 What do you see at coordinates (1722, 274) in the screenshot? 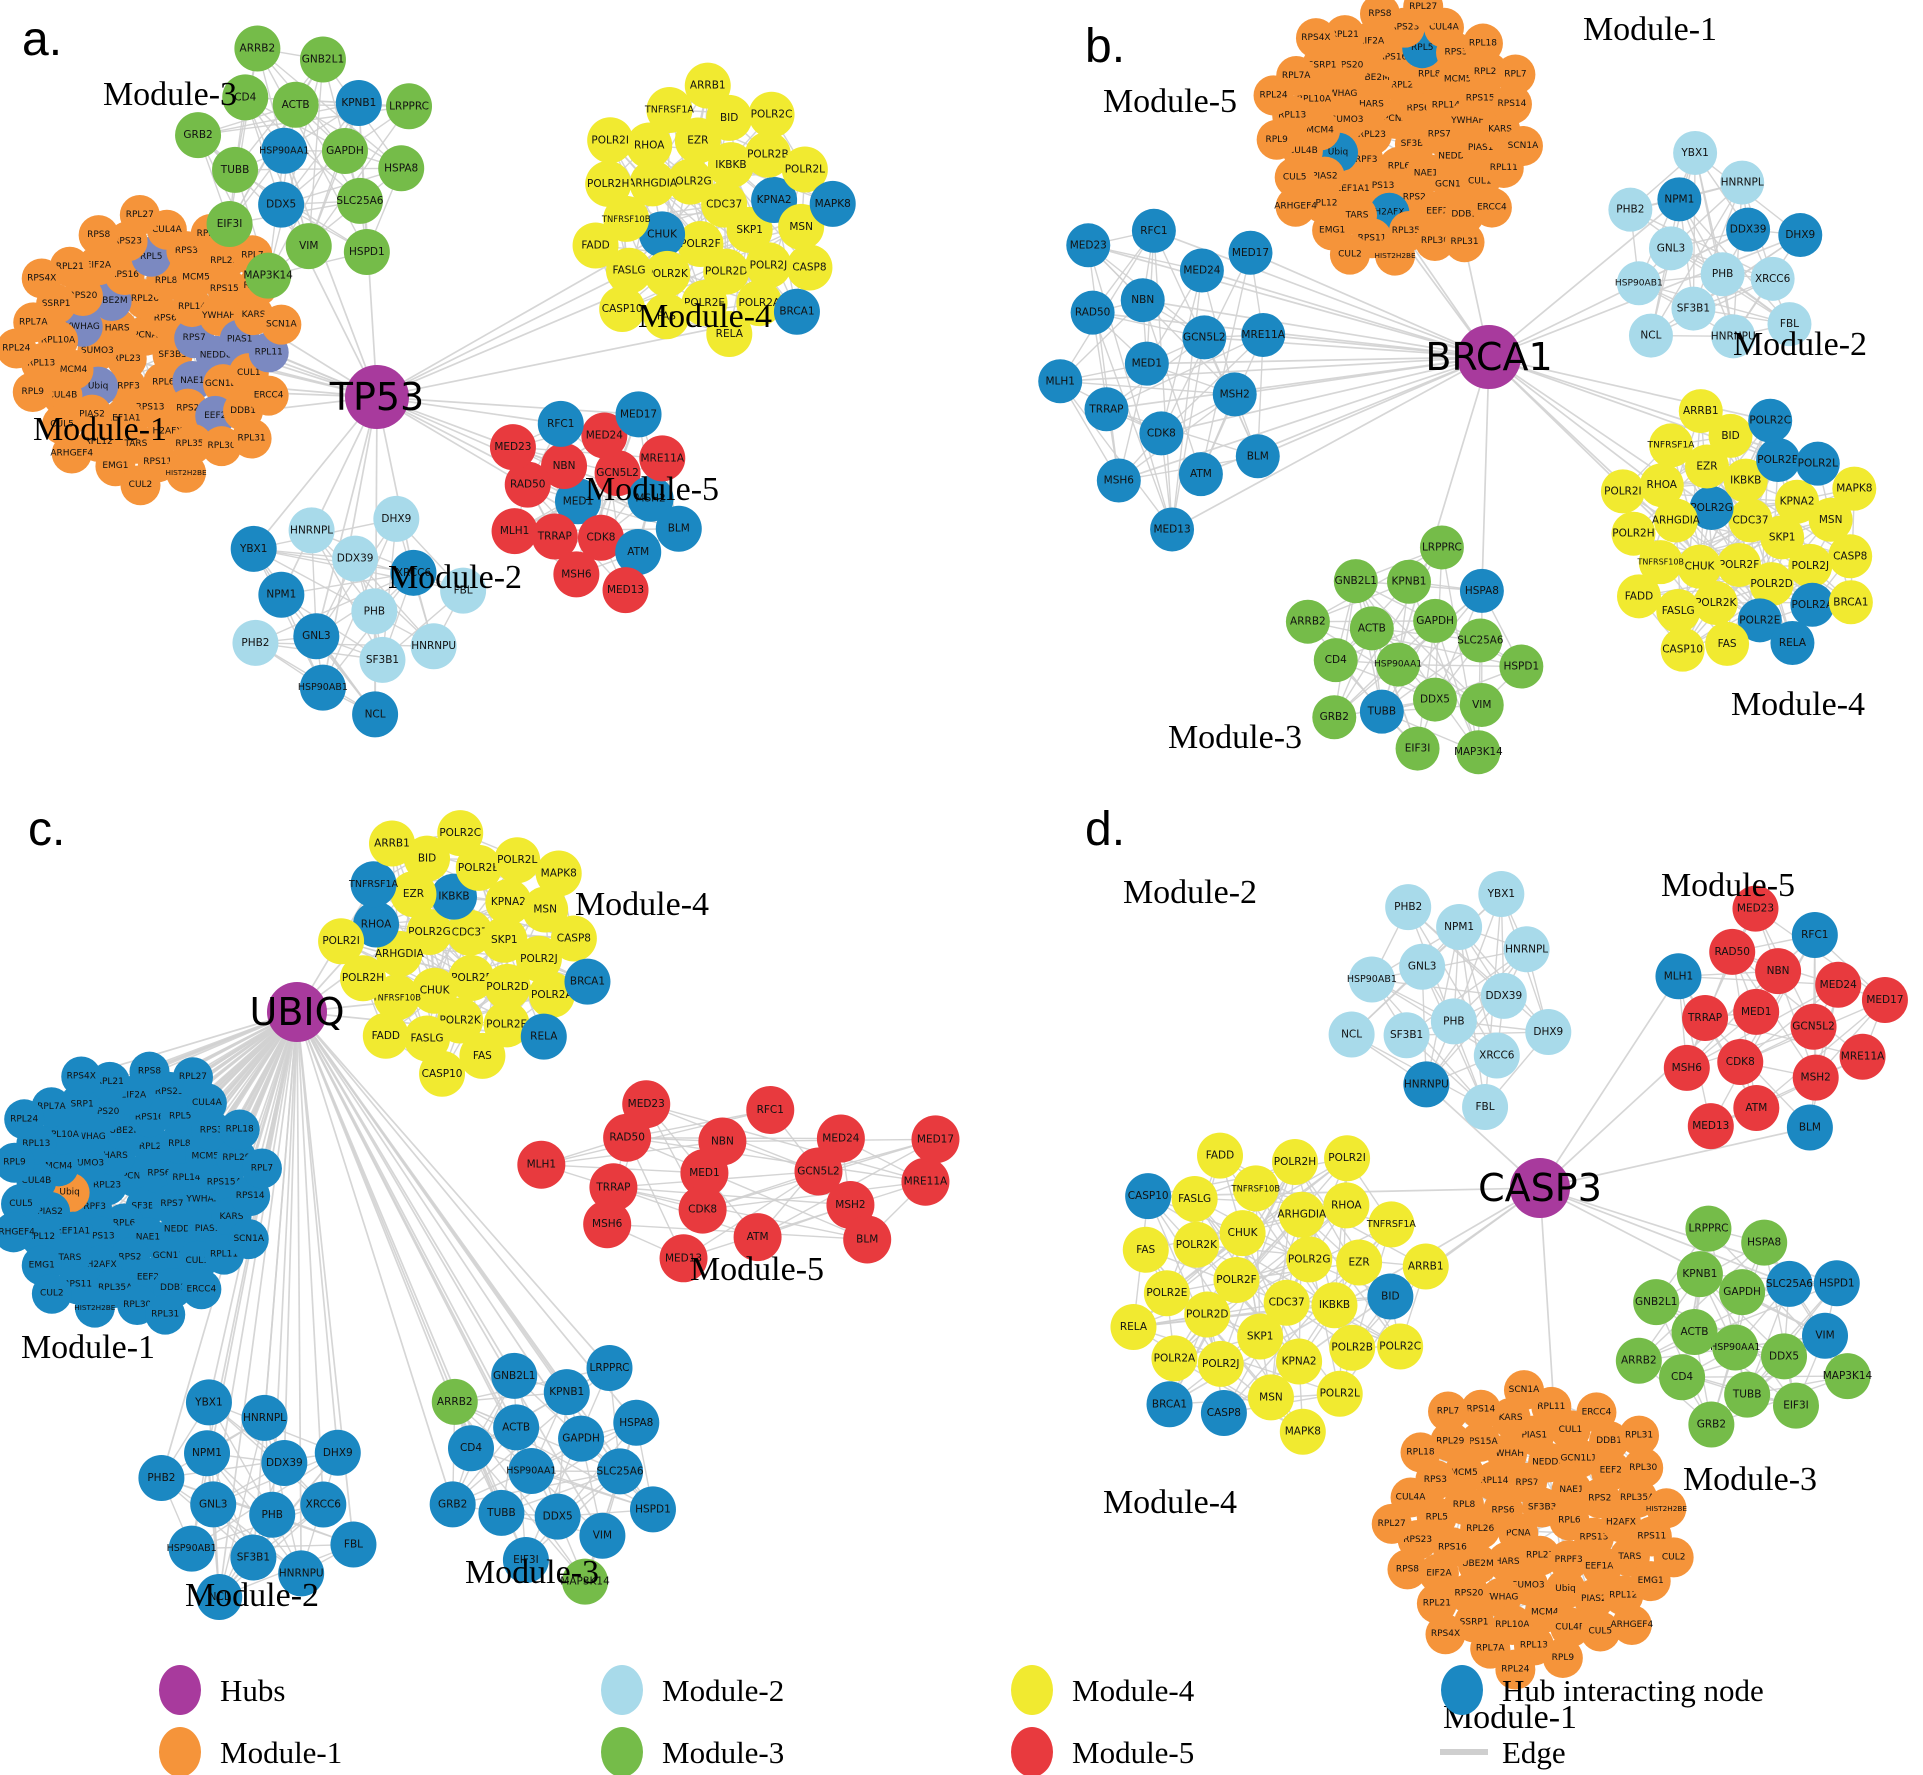
I see `node-b-PHB: PHB` at bounding box center [1722, 274].